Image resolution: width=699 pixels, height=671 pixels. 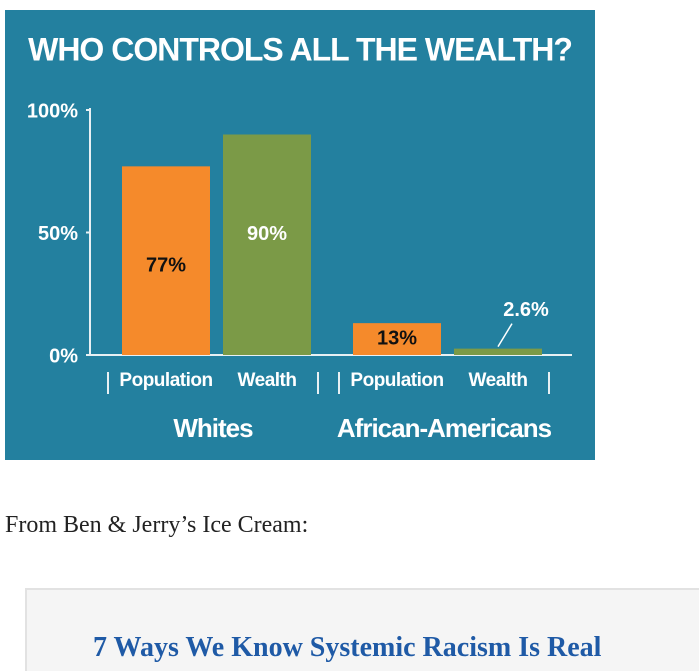 I want to click on chart-title: WHO CONTROLS ALL THE WEALTH?, so click(x=300, y=49).